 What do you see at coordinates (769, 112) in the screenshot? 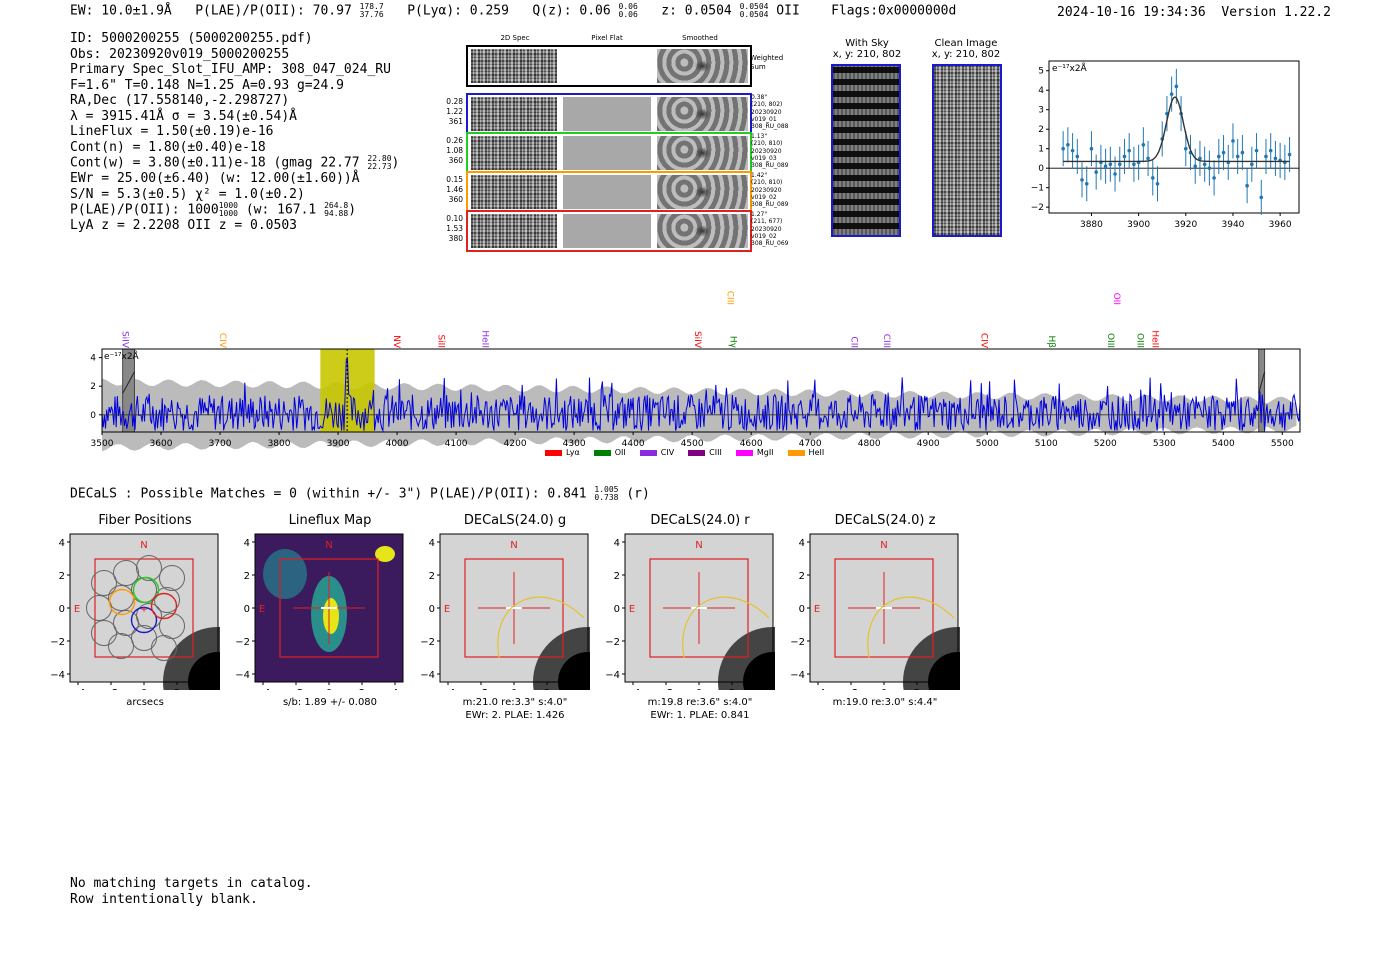
I see `fiber-right-info: 0.38" (210, 802) 20230920 v019_01 308_RU_088` at bounding box center [769, 112].